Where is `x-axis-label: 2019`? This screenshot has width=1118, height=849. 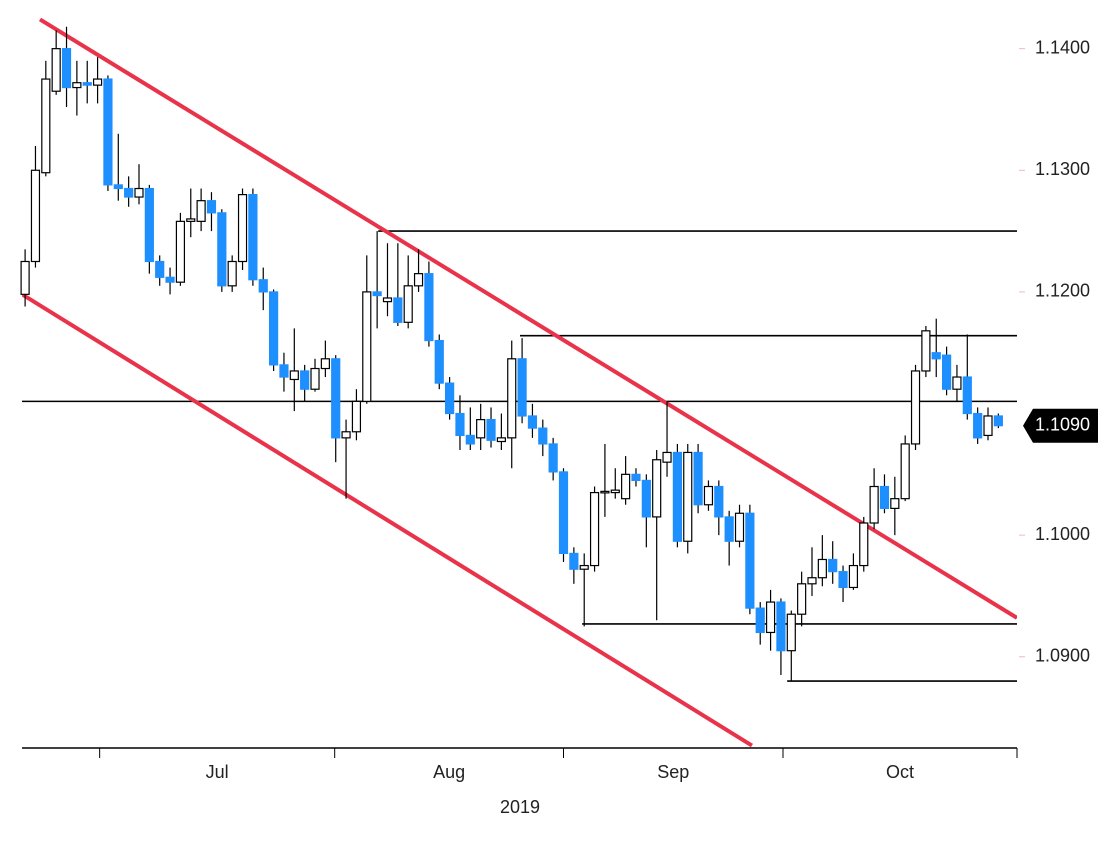 x-axis-label: 2019 is located at coordinates (520, 807).